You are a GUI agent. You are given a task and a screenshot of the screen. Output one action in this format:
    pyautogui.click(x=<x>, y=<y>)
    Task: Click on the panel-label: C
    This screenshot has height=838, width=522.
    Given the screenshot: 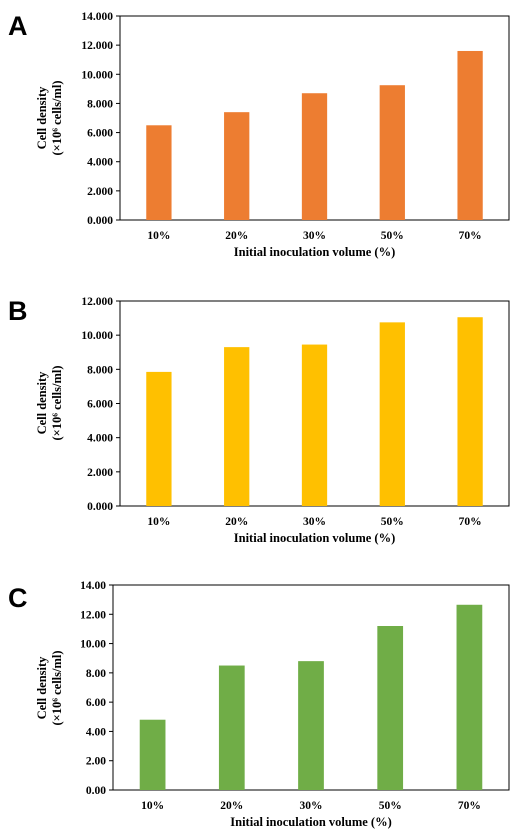 What is the action you would take?
    pyautogui.click(x=18, y=598)
    